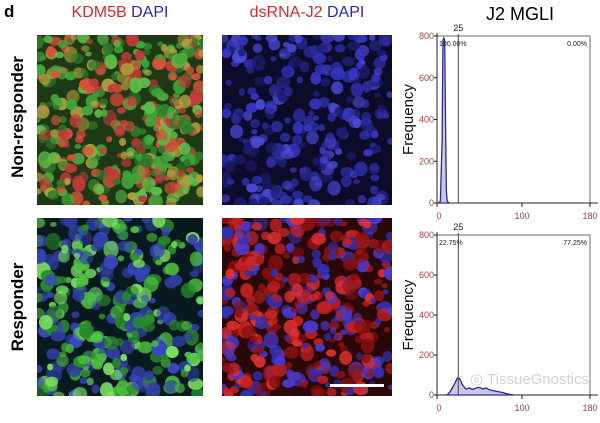 This screenshot has height=423, width=600. What do you see at coordinates (426, 161) in the screenshot?
I see `y-tick-label: 200` at bounding box center [426, 161].